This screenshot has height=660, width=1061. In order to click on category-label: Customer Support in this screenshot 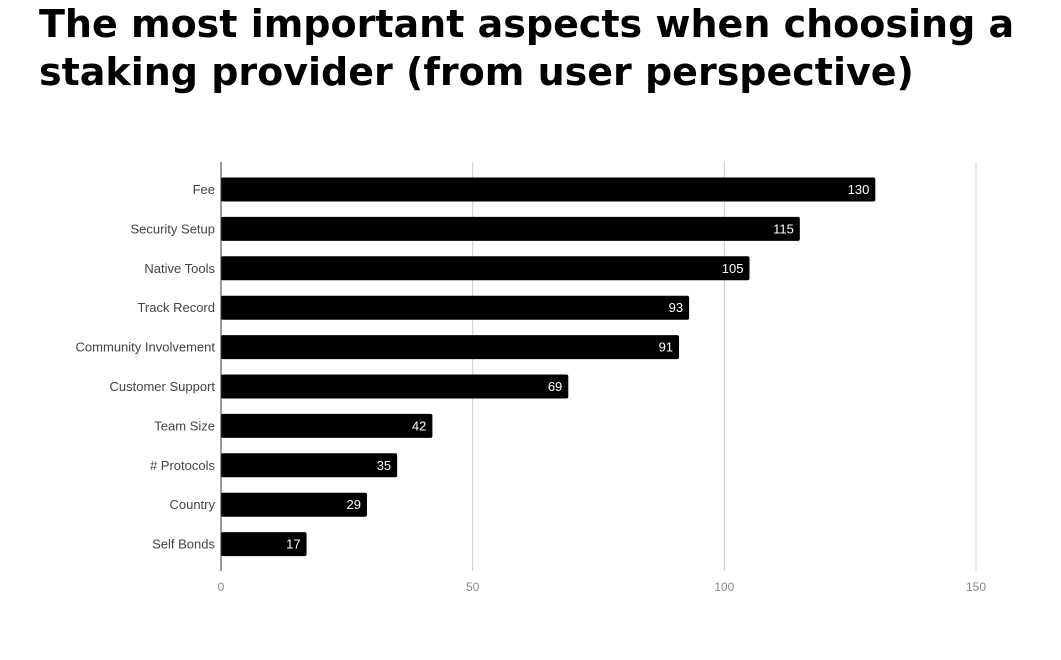, I will do `click(163, 386)`.